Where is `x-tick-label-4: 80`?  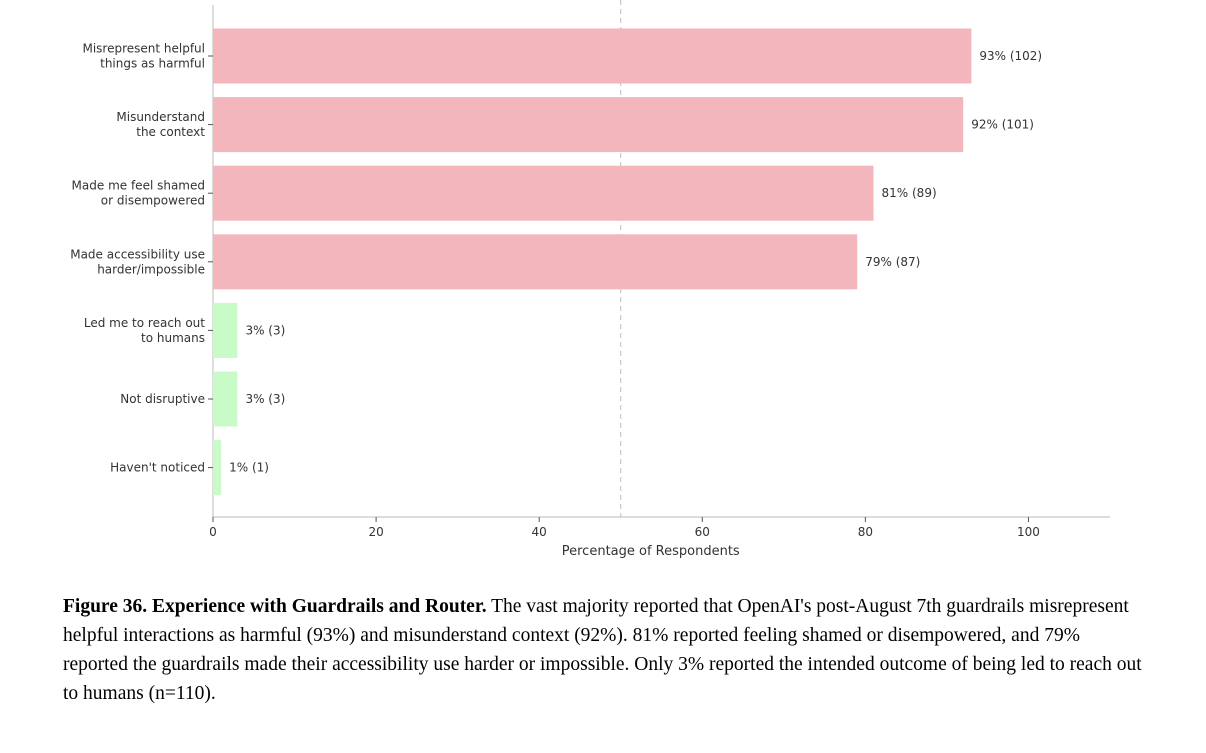 x-tick-label-4: 80 is located at coordinates (865, 532).